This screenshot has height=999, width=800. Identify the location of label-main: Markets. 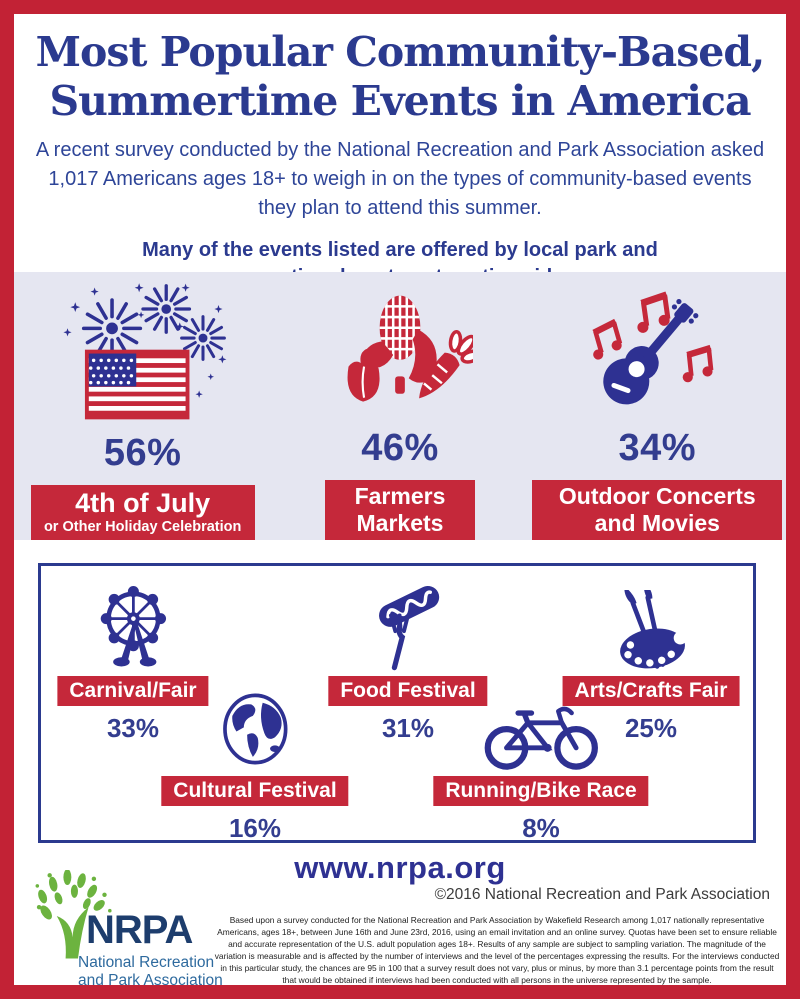
(400, 522).